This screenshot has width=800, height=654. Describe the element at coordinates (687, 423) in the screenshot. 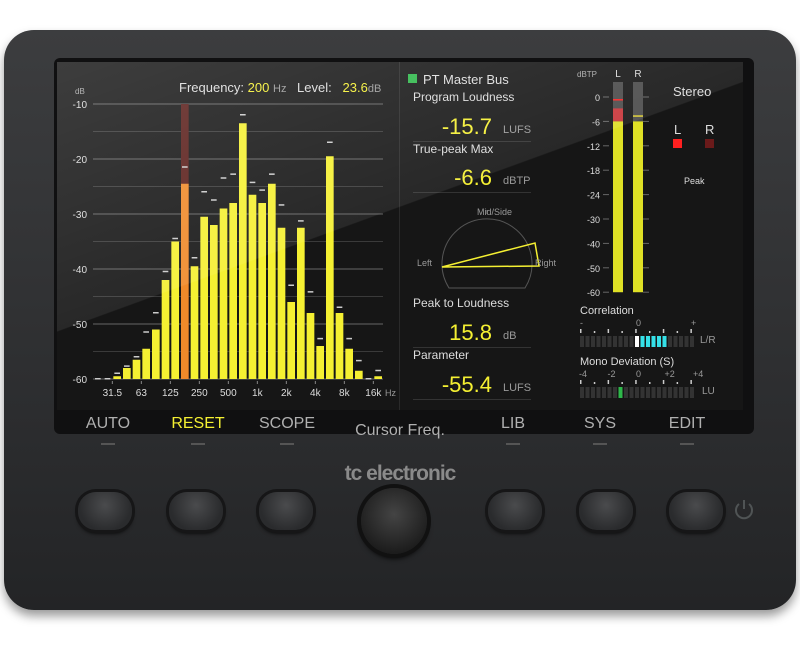

I see `softkey-label-edit: EDIT` at that location.